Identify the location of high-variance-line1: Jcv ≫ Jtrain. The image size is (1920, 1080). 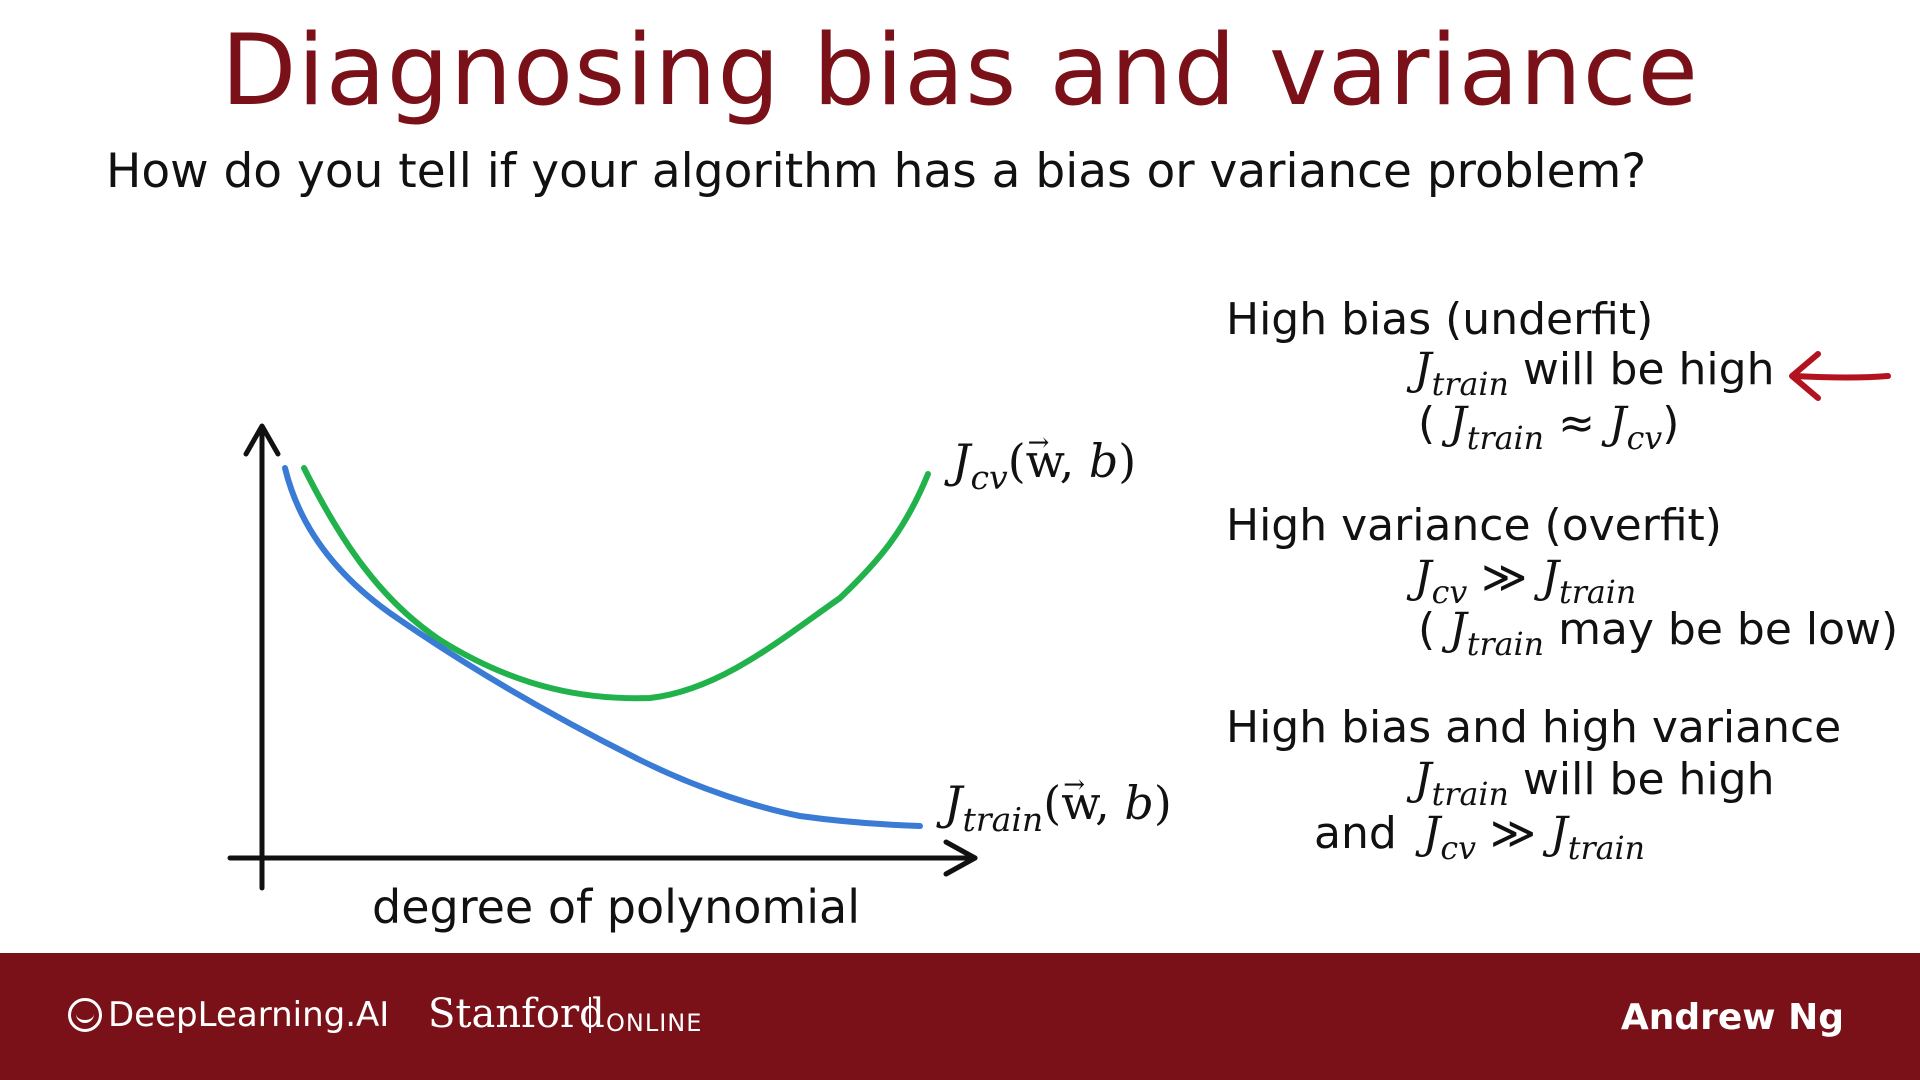
(1525, 582).